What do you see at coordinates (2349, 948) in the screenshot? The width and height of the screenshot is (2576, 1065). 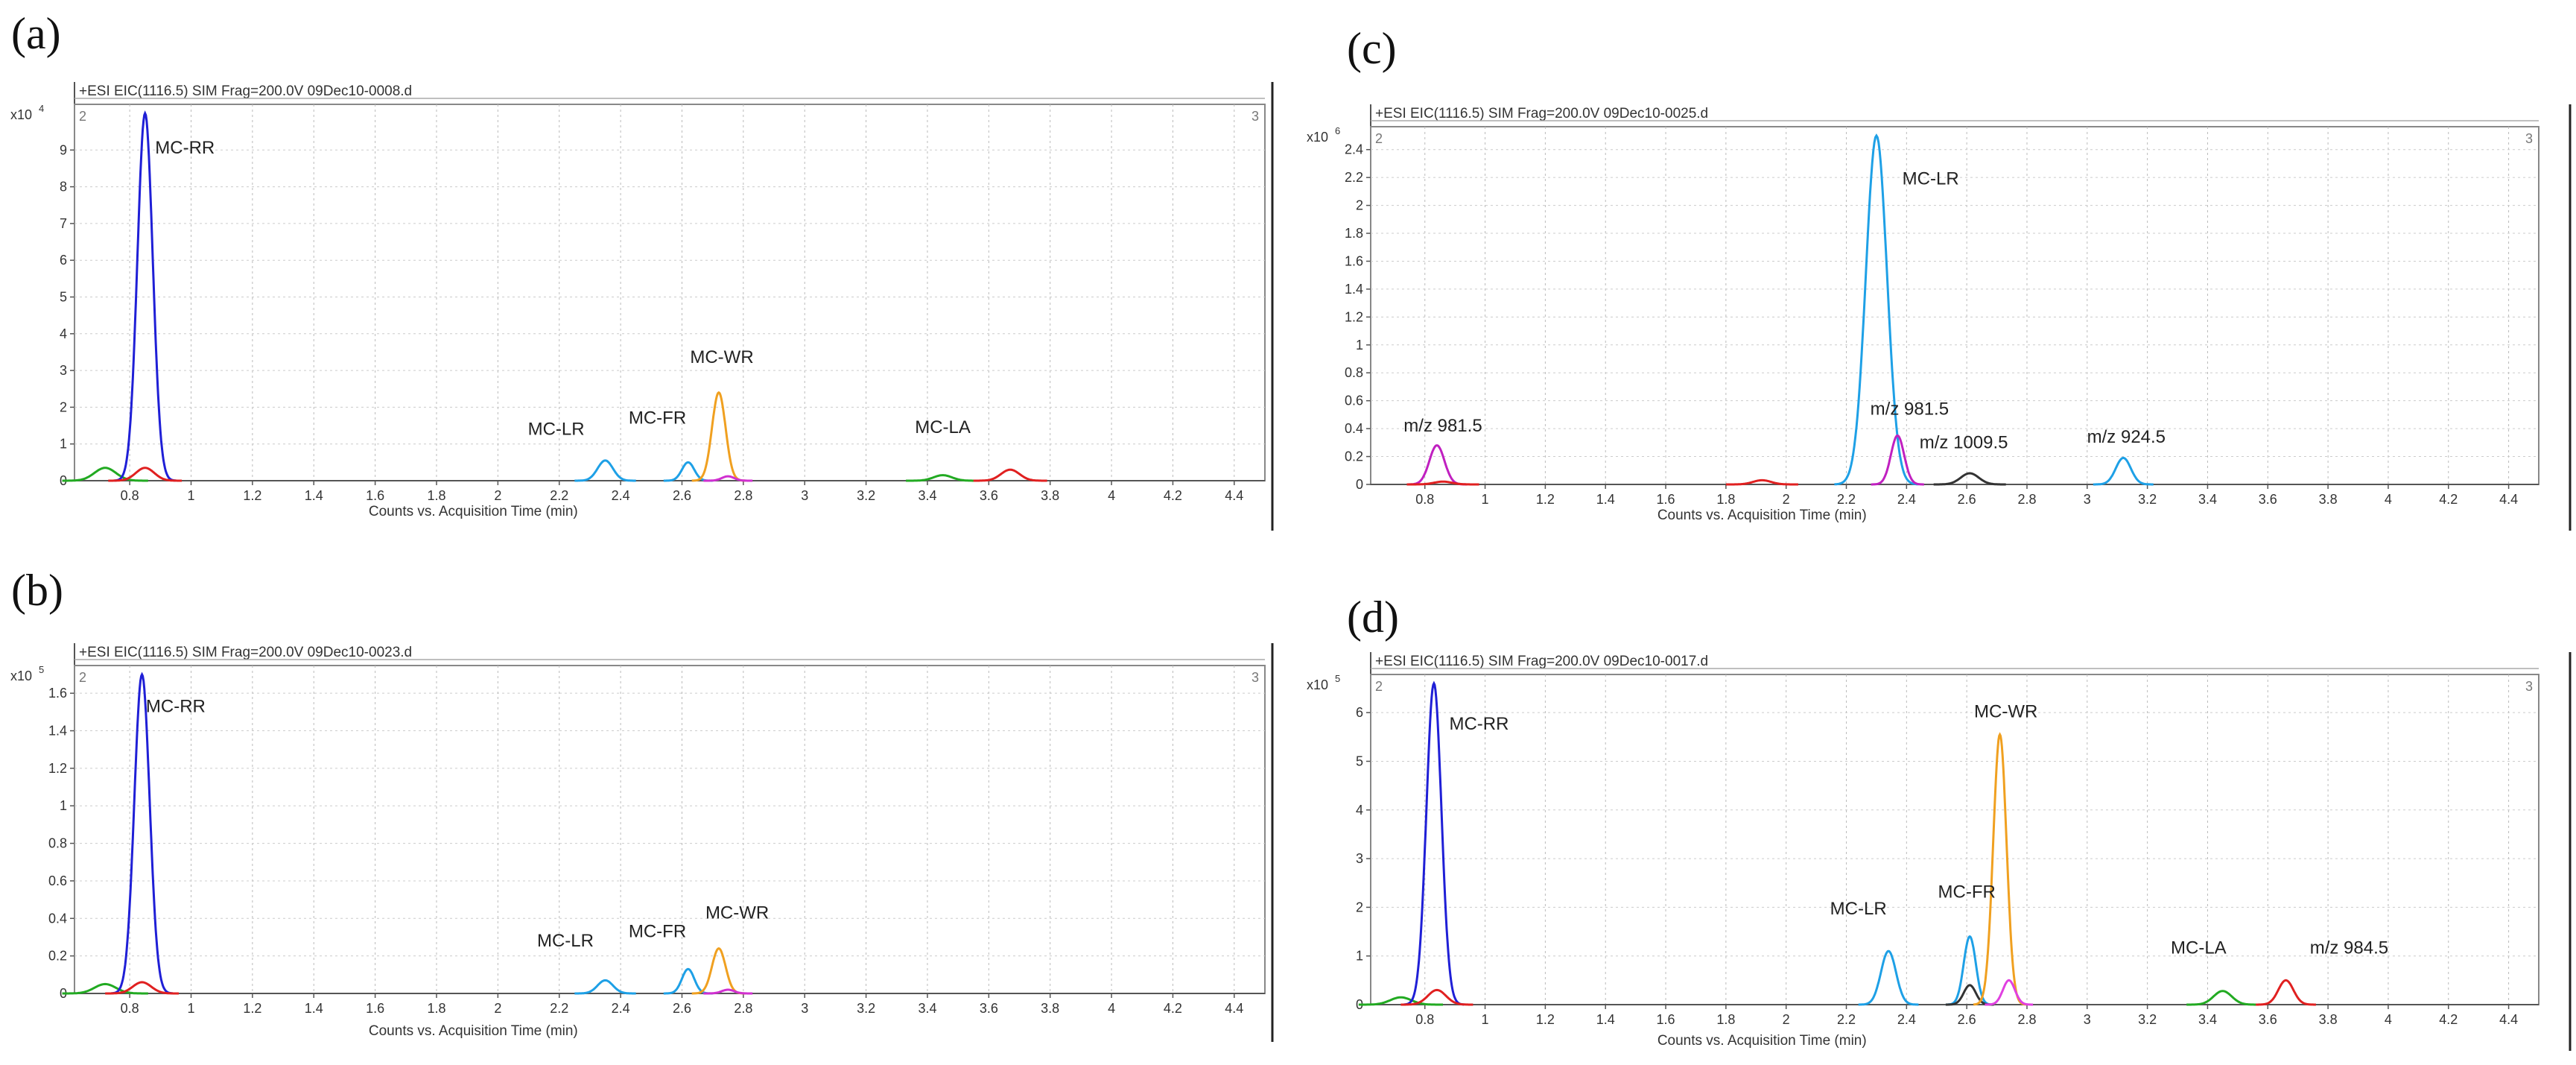 I see `peak-annotation: m/z 984.5` at bounding box center [2349, 948].